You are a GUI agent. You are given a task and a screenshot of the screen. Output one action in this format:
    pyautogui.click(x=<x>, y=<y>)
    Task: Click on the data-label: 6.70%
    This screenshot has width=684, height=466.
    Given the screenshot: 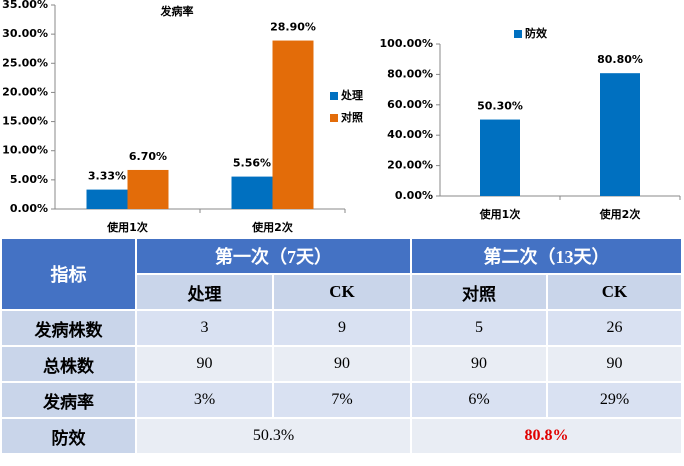 What is the action you would take?
    pyautogui.click(x=148, y=156)
    